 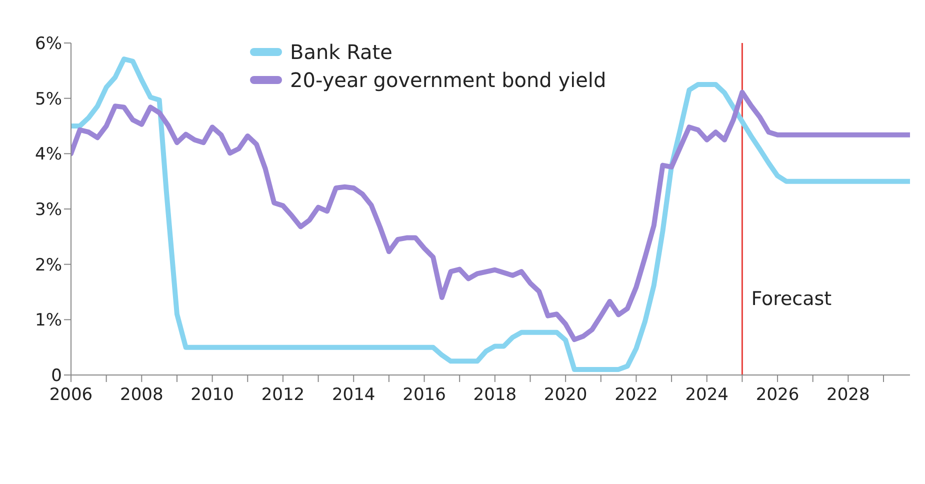 What do you see at coordinates (495, 395) in the screenshot?
I see `x-tick-label: 2018` at bounding box center [495, 395].